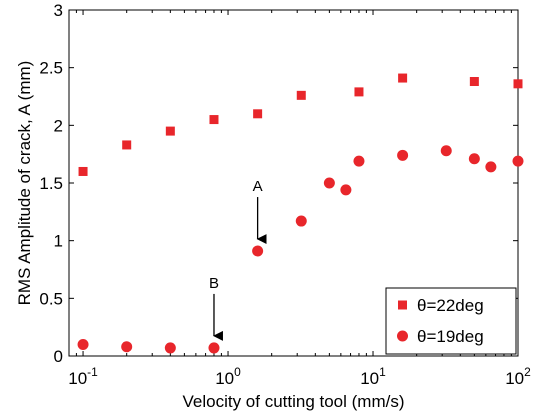 The image size is (537, 414). I want to click on annotation-label: A, so click(258, 186).